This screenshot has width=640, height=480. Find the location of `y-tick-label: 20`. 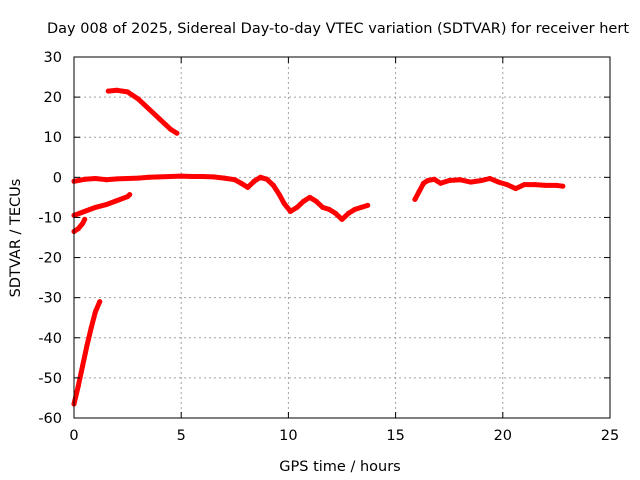

y-tick-label: 20 is located at coordinates (53, 98).